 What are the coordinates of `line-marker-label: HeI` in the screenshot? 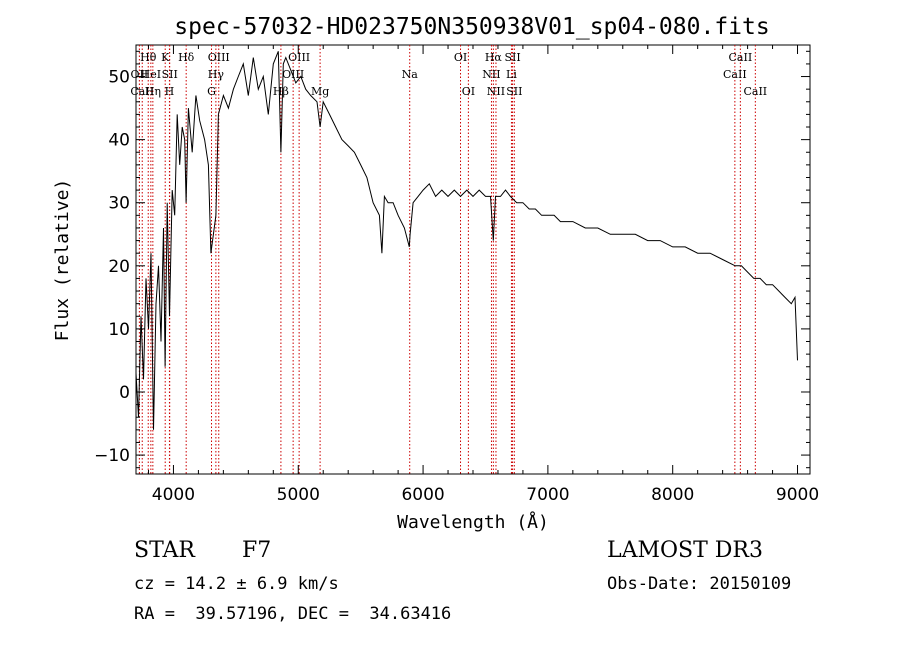 It's located at (151, 74).